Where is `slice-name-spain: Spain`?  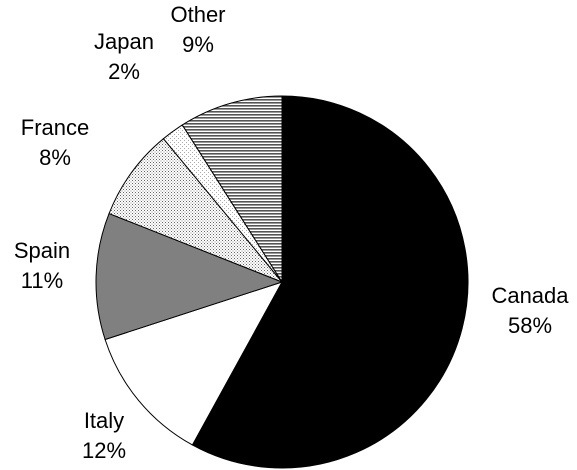 slice-name-spain: Spain is located at coordinates (42, 250).